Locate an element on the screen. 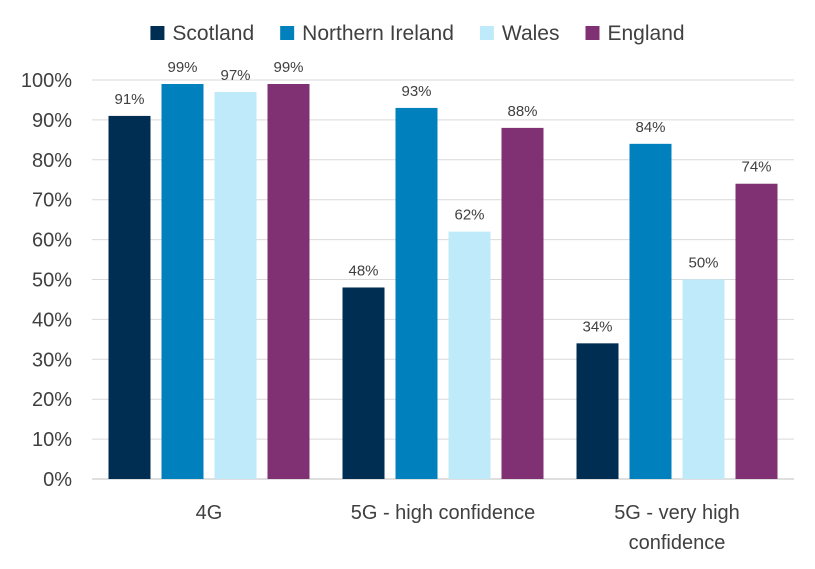 This screenshot has width=815, height=569. legend-item: Northern Ireland is located at coordinates (367, 33).